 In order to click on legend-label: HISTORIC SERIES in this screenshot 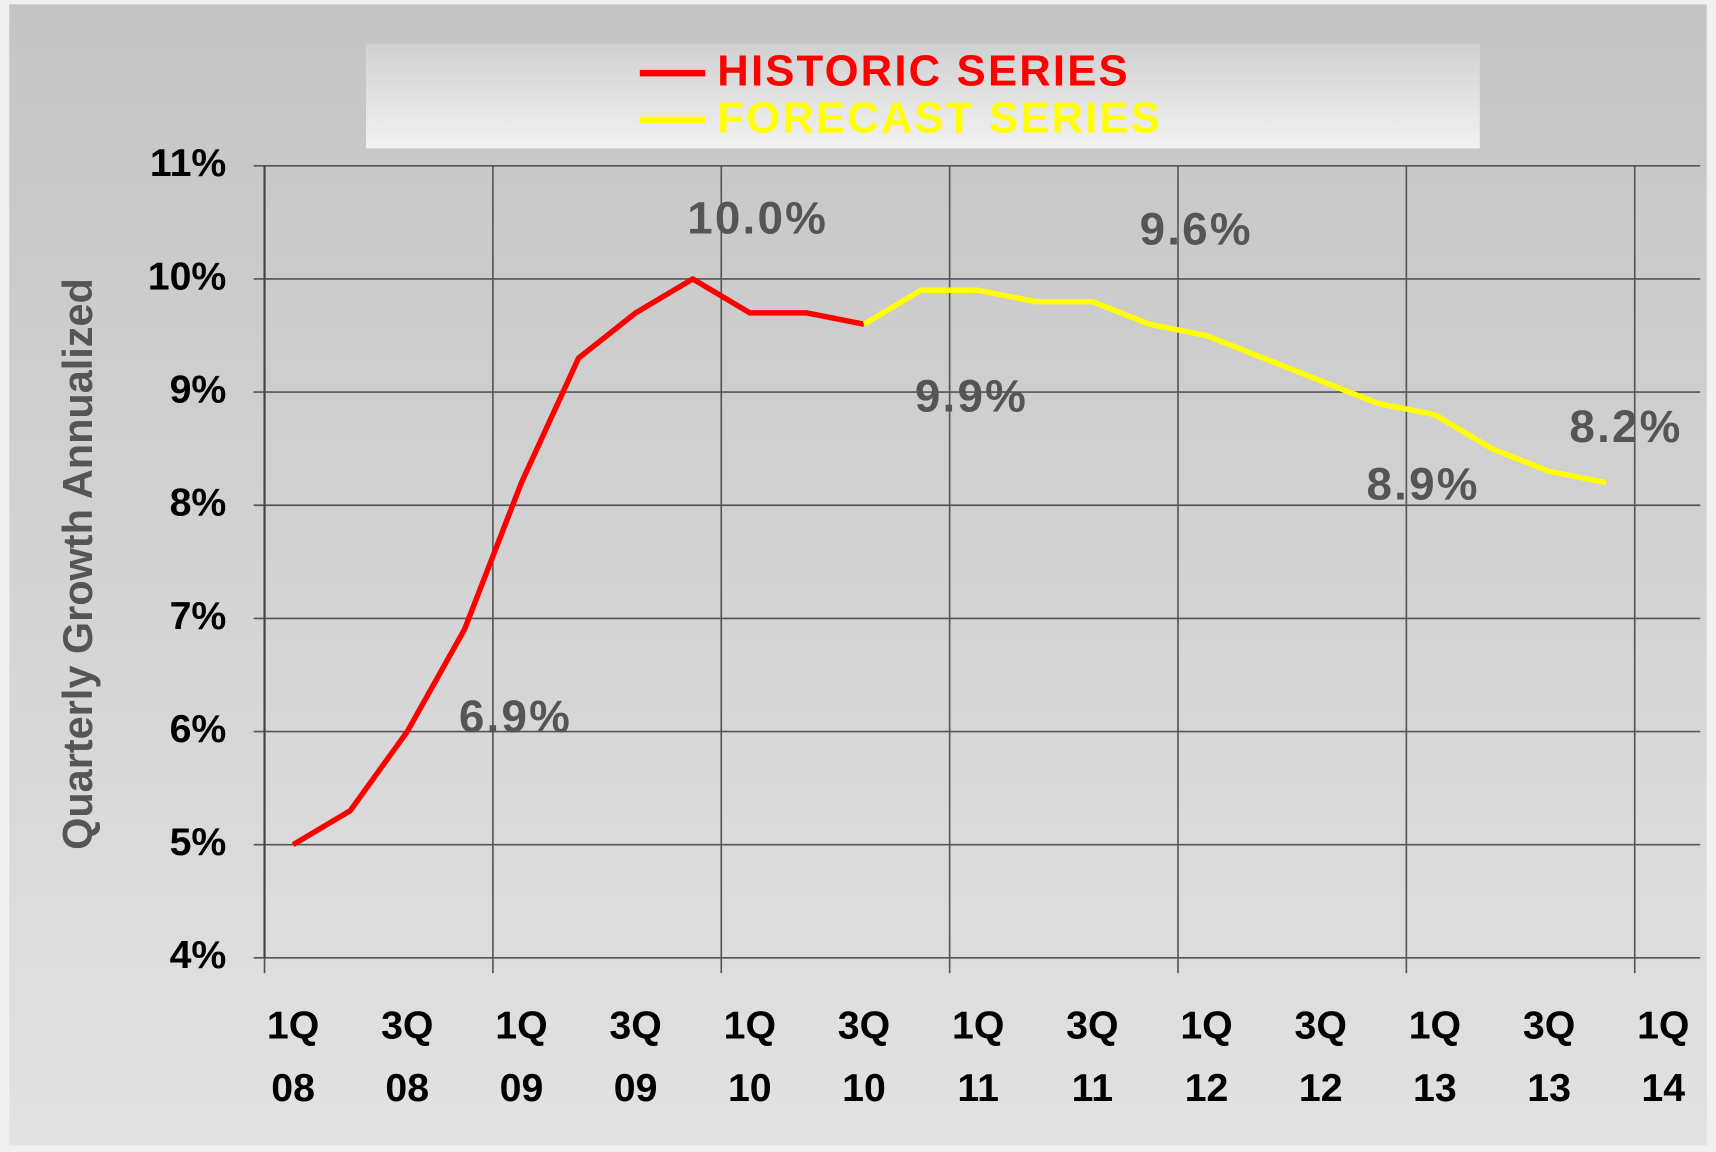, I will do `click(923, 72)`.